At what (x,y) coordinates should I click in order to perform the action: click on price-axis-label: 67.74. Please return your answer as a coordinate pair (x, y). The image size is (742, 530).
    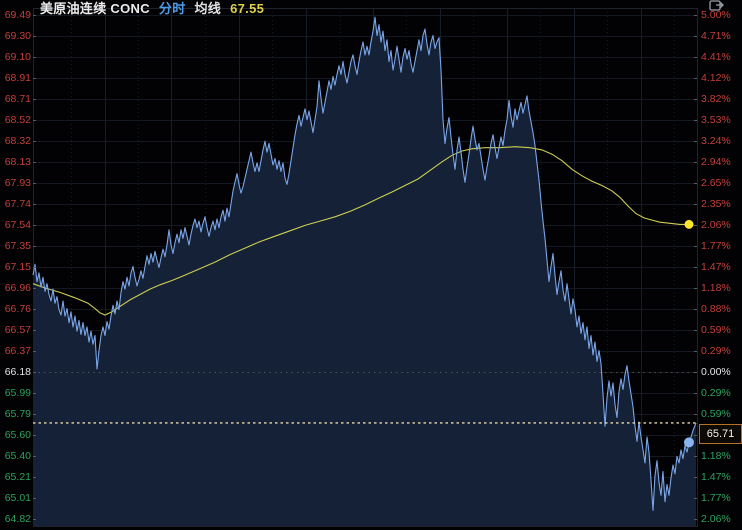
    Looking at the image, I should click on (17, 203).